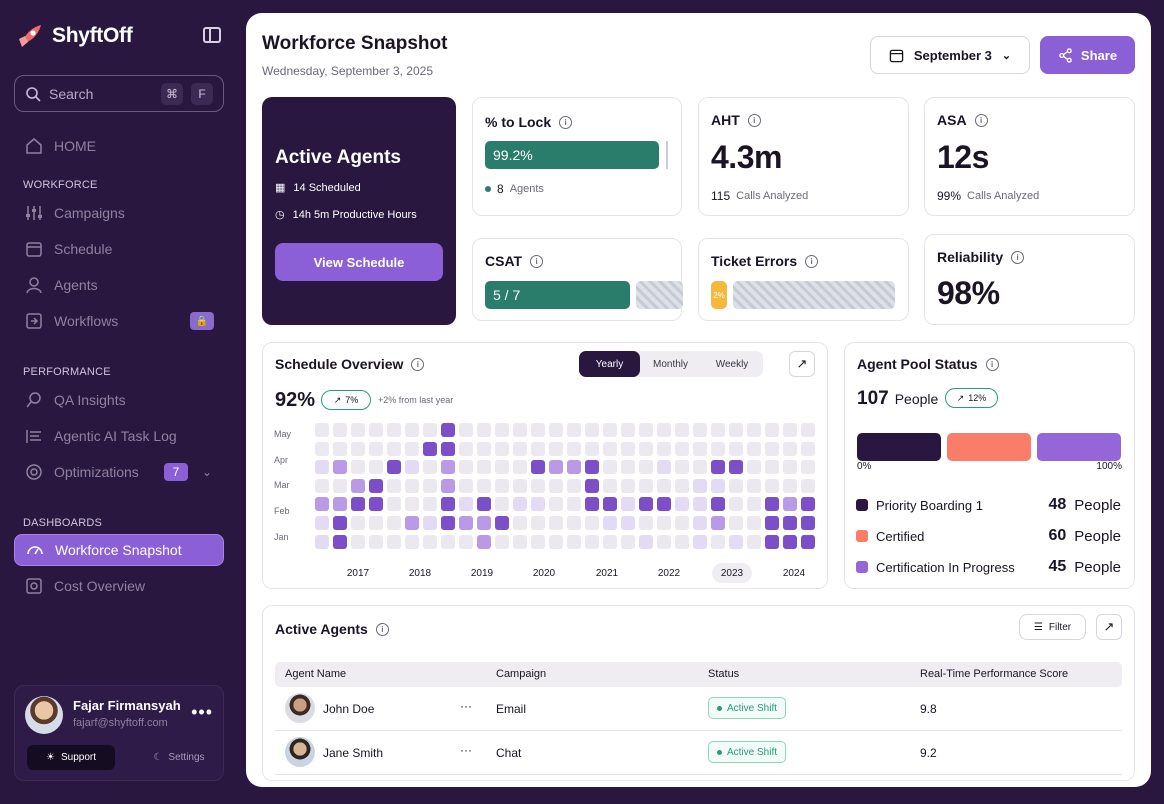 This screenshot has width=1164, height=804. Describe the element at coordinates (1052, 627) in the screenshot. I see `filter-button: ☰ Filter` at that location.